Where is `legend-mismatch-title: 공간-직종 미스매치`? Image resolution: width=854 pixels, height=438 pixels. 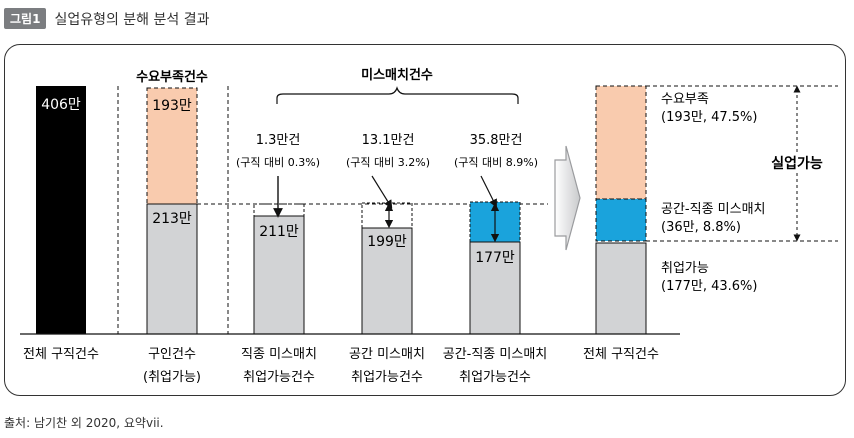
legend-mismatch-title: 공간-직종 미스매치 is located at coordinates (713, 209).